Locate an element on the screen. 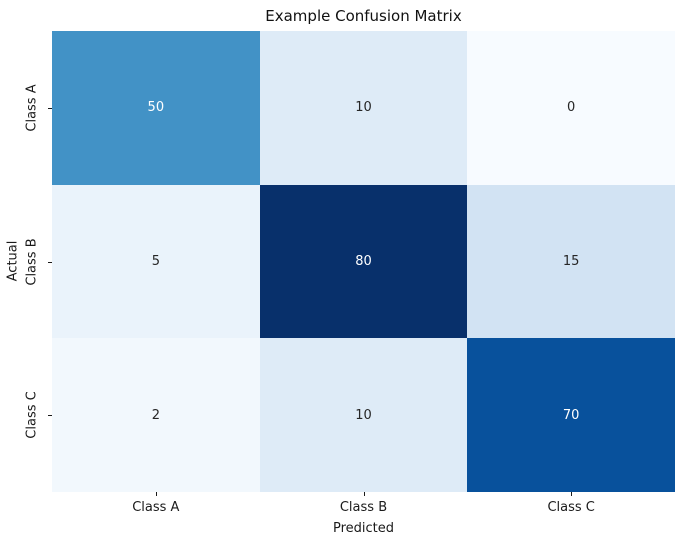  y-tick-label-text: Class C is located at coordinates (32, 415).